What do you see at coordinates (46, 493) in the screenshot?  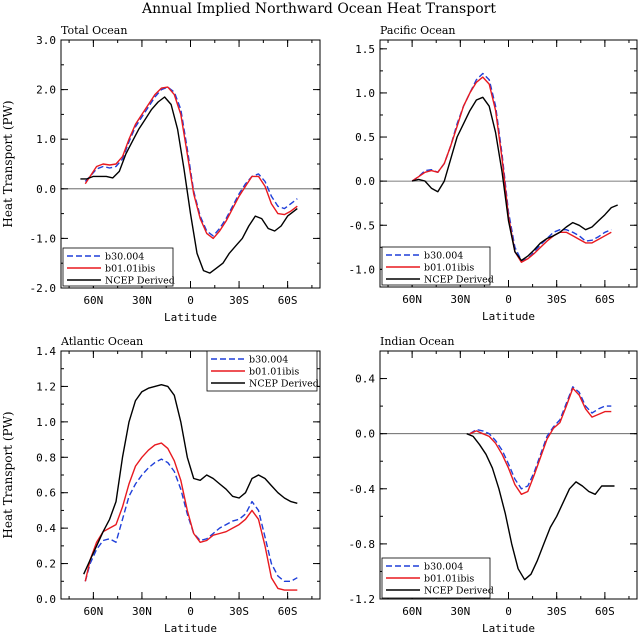 I see `y-tick-label: 0.6` at bounding box center [46, 493].